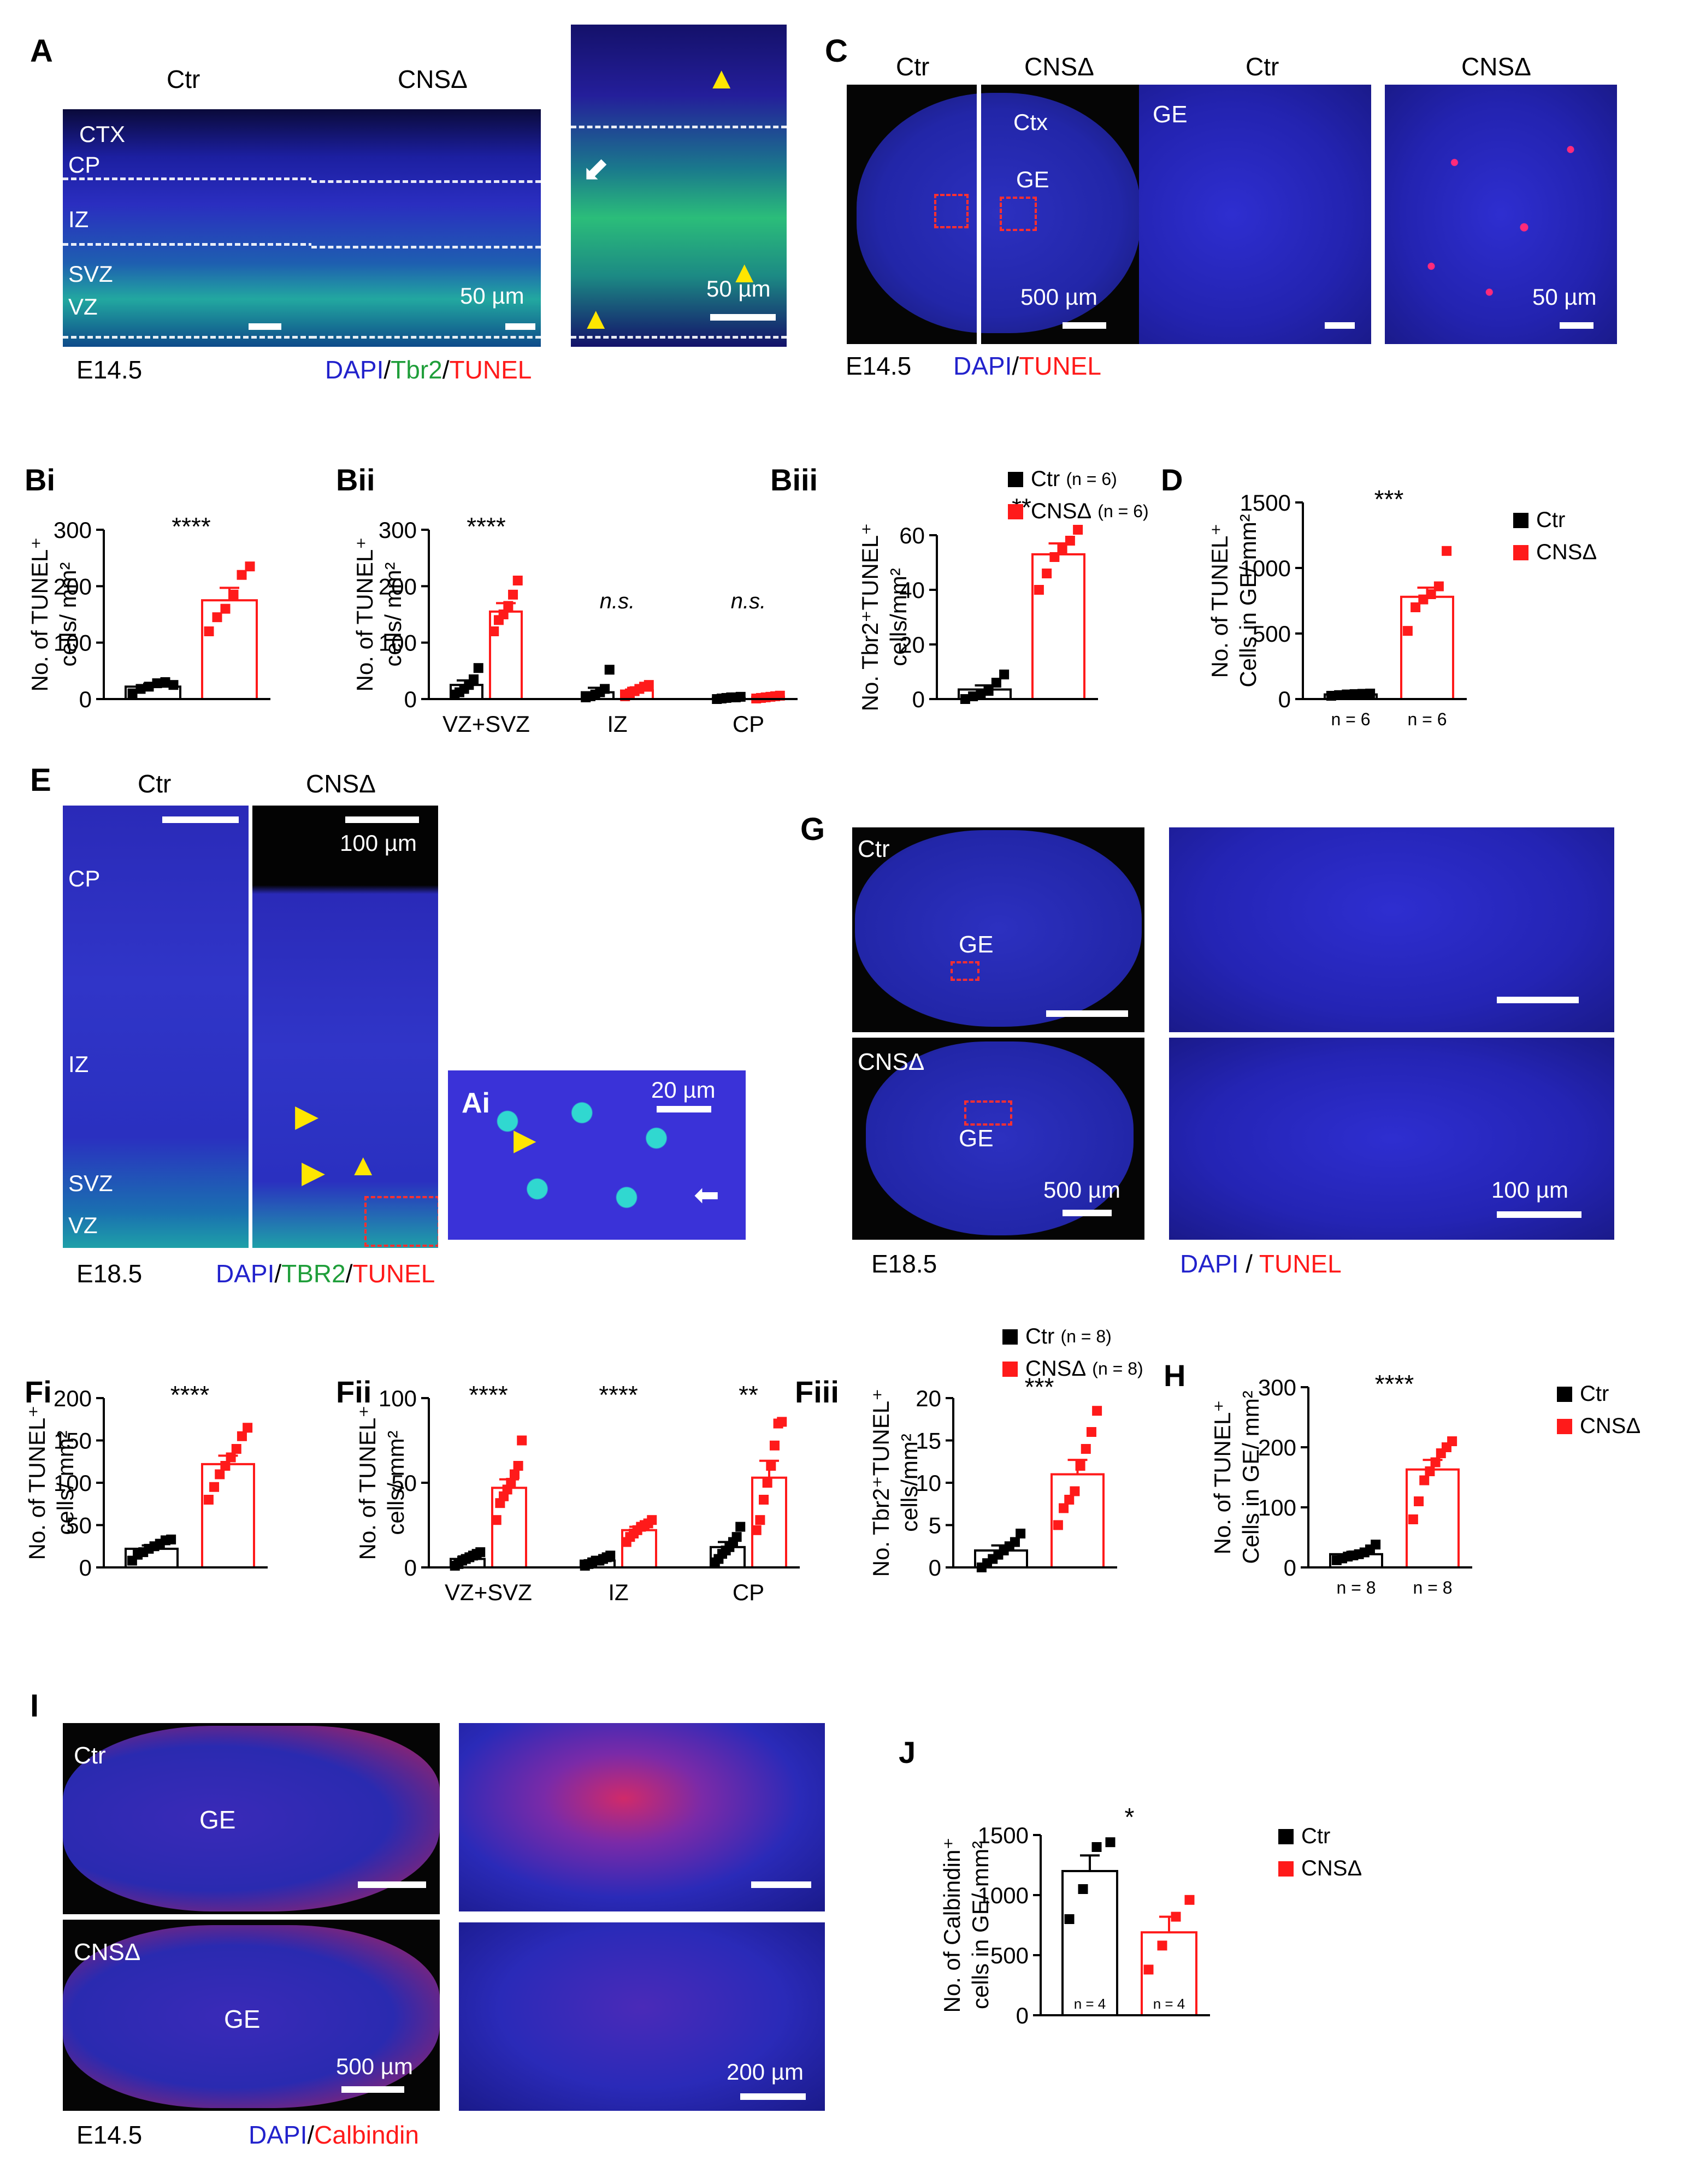 The width and height of the screenshot is (1682, 2184). What do you see at coordinates (596, 169) in the screenshot?
I see `arrow-icon: ⬋` at bounding box center [596, 169].